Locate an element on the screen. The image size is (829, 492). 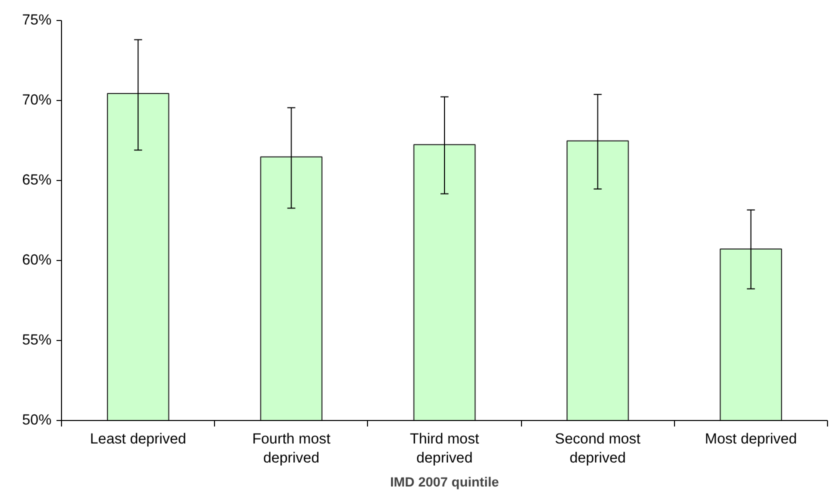
y-tick-label: 70% is located at coordinates (37, 100).